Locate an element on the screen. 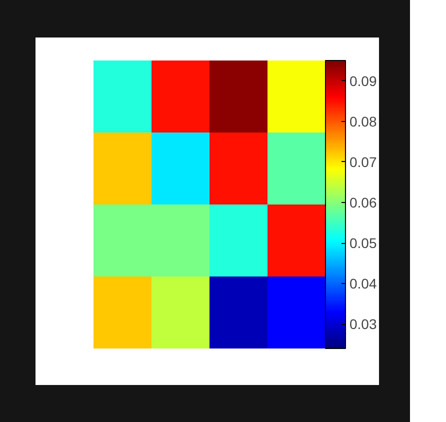  color-bar-label: 0.05 is located at coordinates (363, 243).